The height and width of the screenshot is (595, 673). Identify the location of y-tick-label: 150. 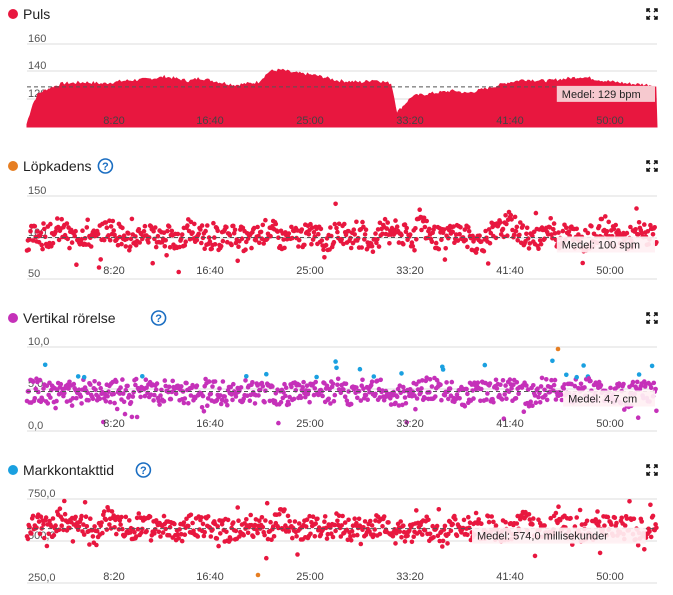
(37, 191).